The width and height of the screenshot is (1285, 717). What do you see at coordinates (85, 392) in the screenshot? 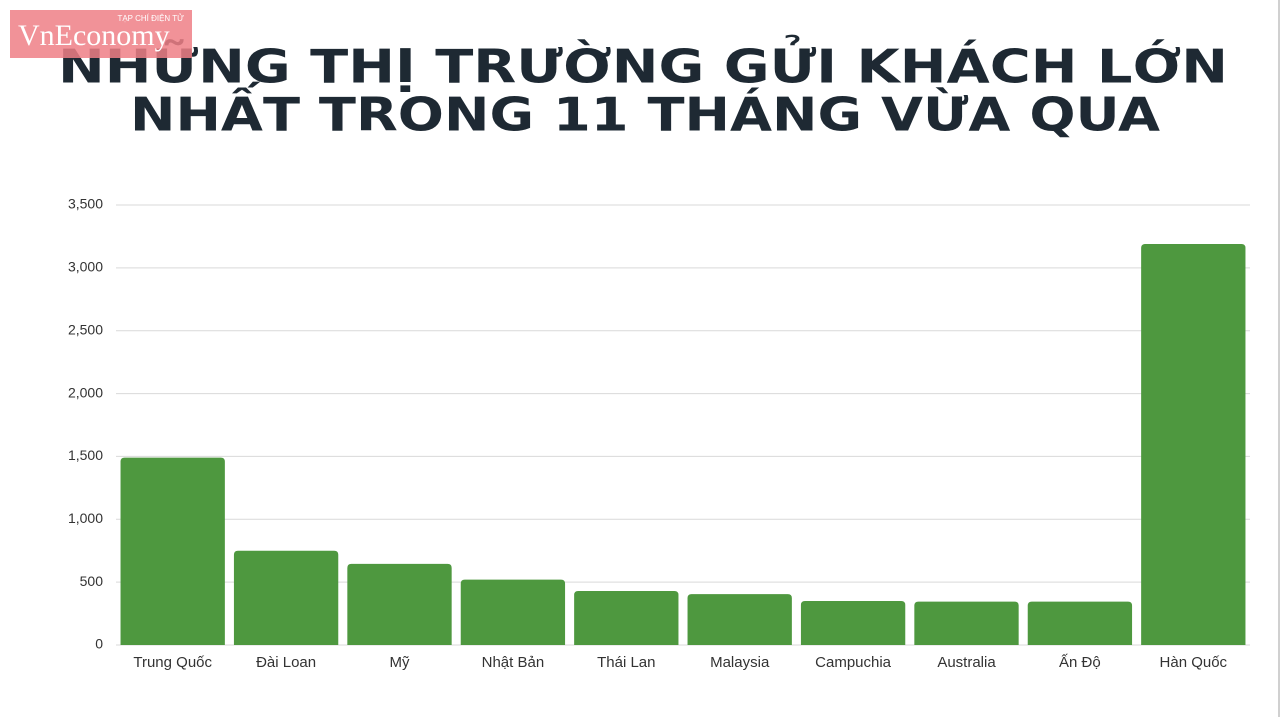
I see `y-tick-label: 2,000` at bounding box center [85, 392].